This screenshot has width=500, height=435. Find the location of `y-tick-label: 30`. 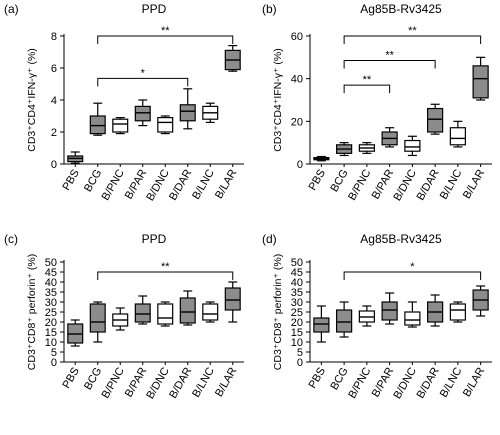

y-tick-label: 30 is located at coordinates (297, 303).